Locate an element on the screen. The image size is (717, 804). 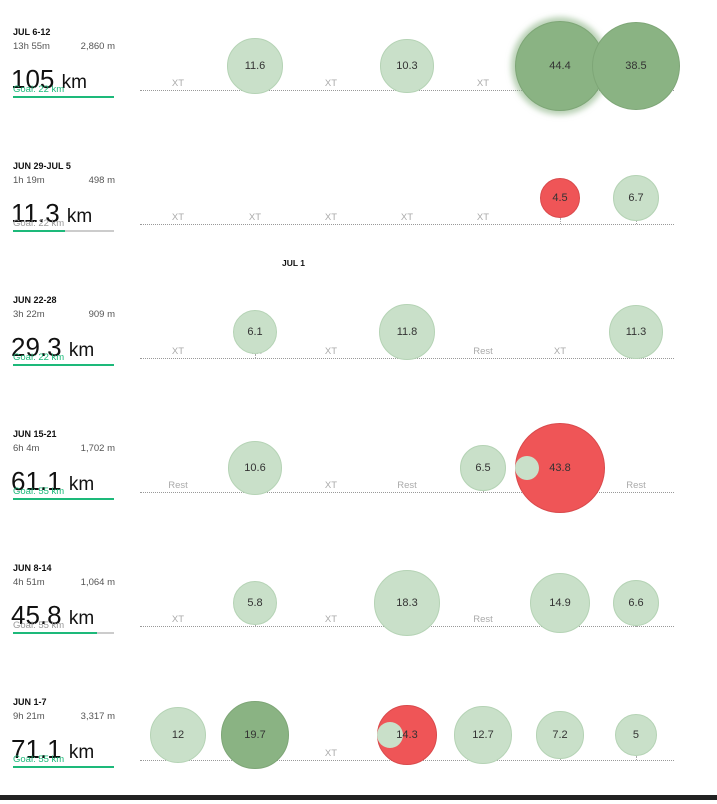
week-label: JUN 22-28 is located at coordinates (35, 300).